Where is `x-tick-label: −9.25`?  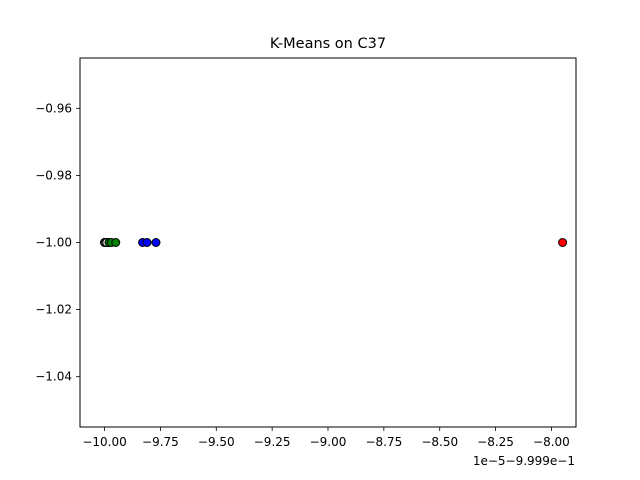
x-tick-label: −9.25 is located at coordinates (272, 442).